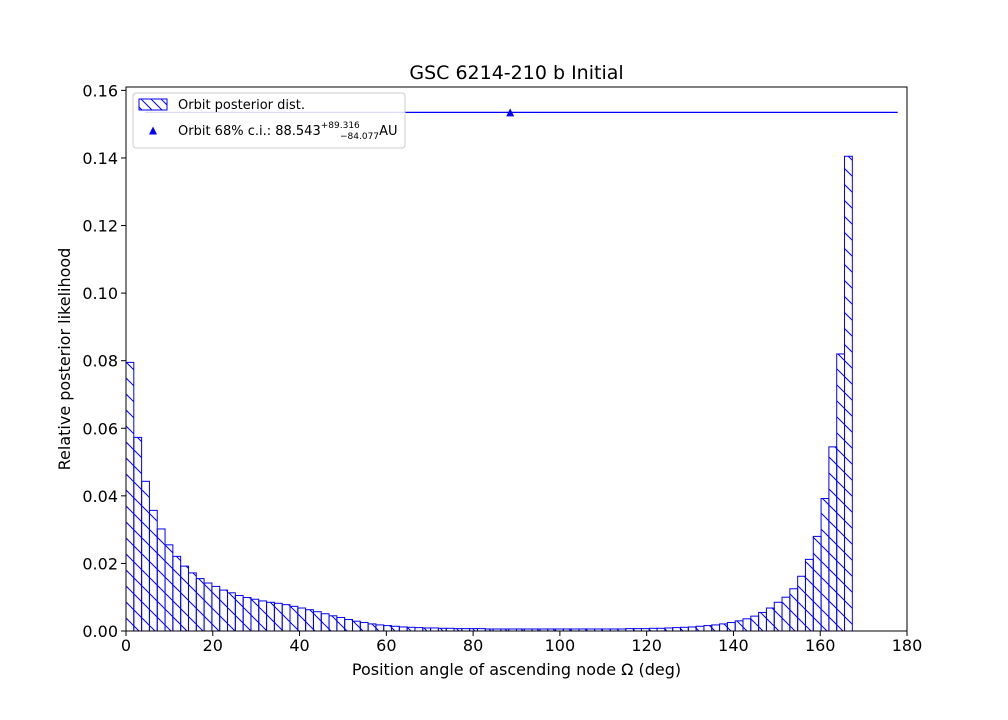  What do you see at coordinates (153, 130) in the screenshot?
I see `legend-triangle-icon` at bounding box center [153, 130].